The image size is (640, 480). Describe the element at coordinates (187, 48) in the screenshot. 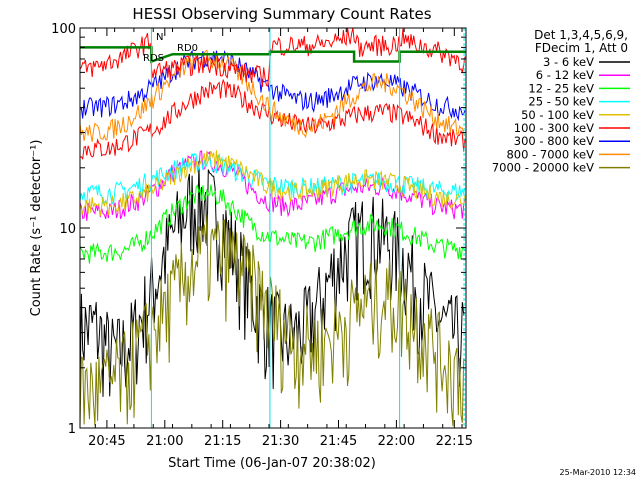

I see `annotation-rd0: RD0` at that location.